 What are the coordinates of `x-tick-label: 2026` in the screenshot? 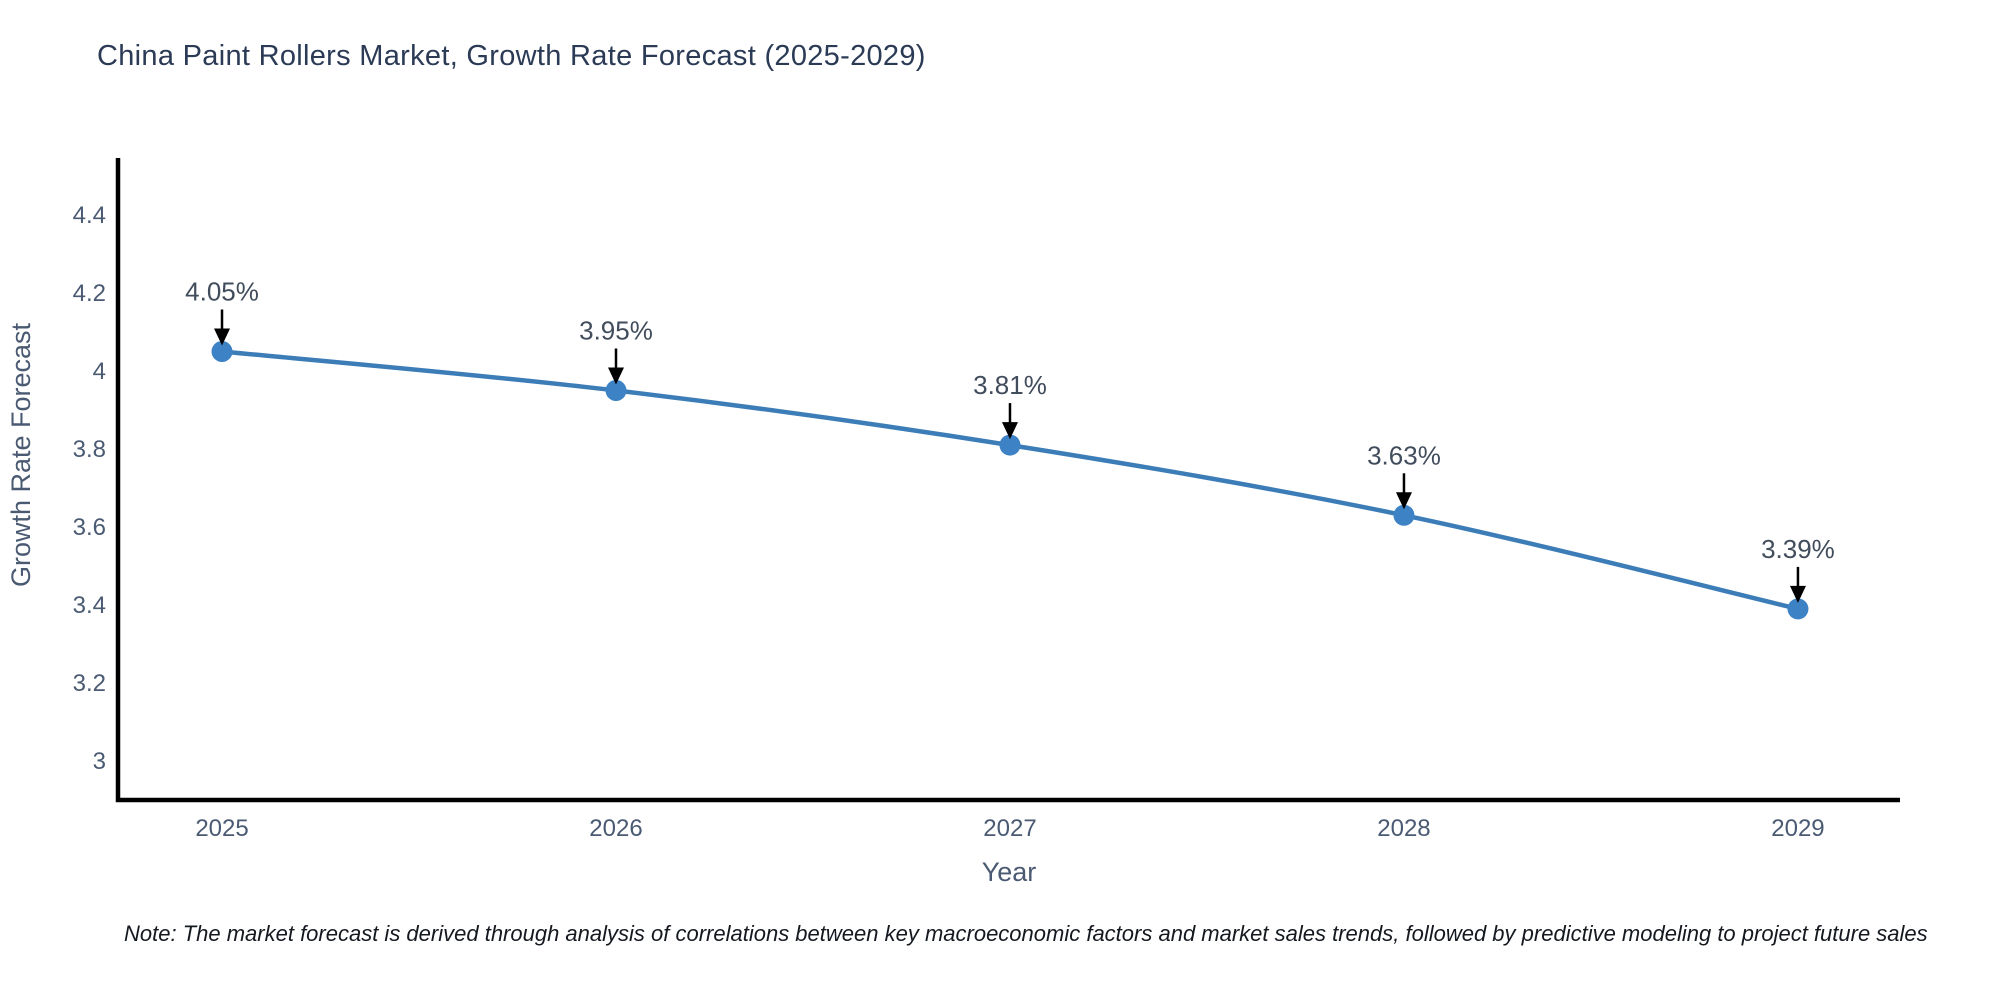 It's located at (615, 828).